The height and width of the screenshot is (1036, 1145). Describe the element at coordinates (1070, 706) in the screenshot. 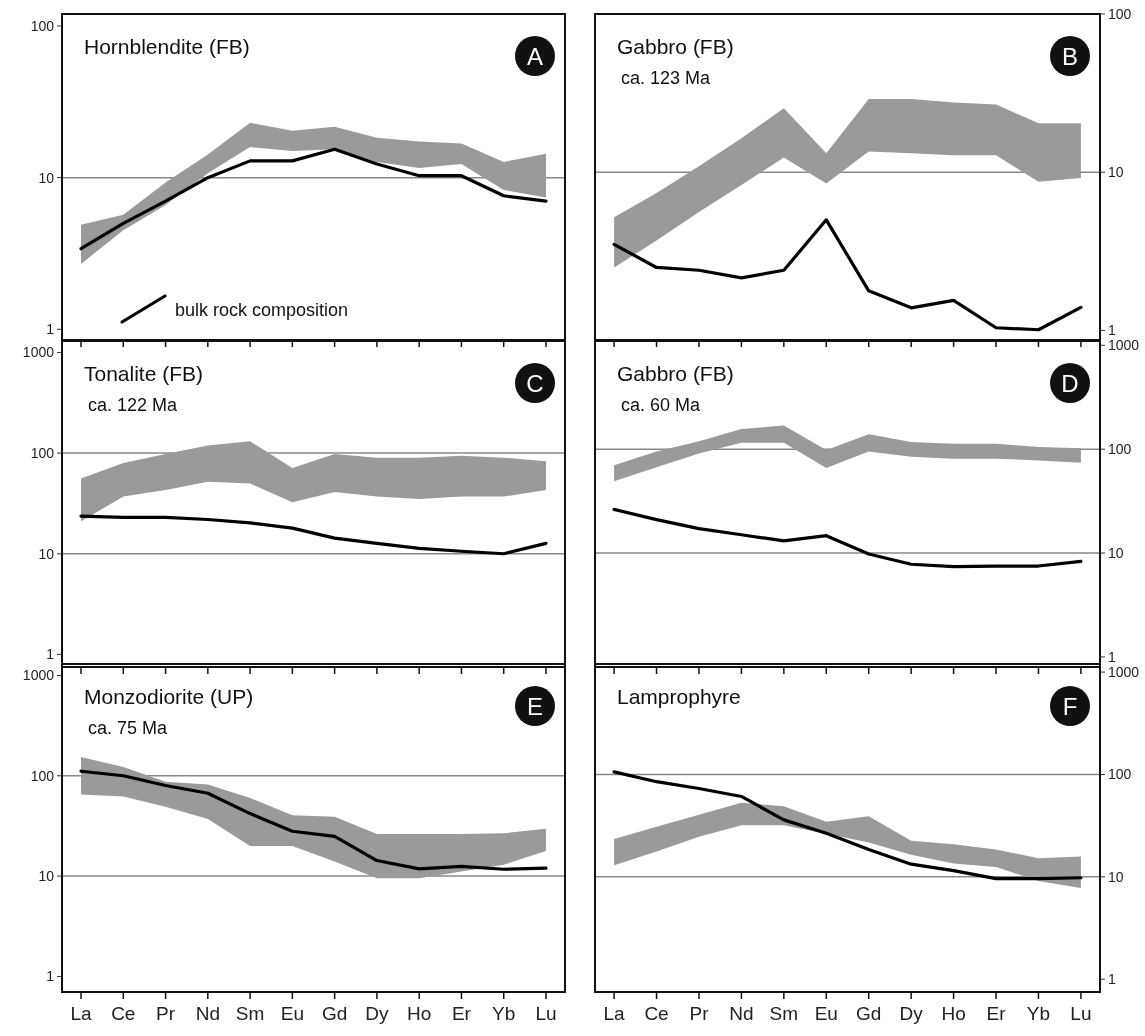

I see `annotation: F` at that location.